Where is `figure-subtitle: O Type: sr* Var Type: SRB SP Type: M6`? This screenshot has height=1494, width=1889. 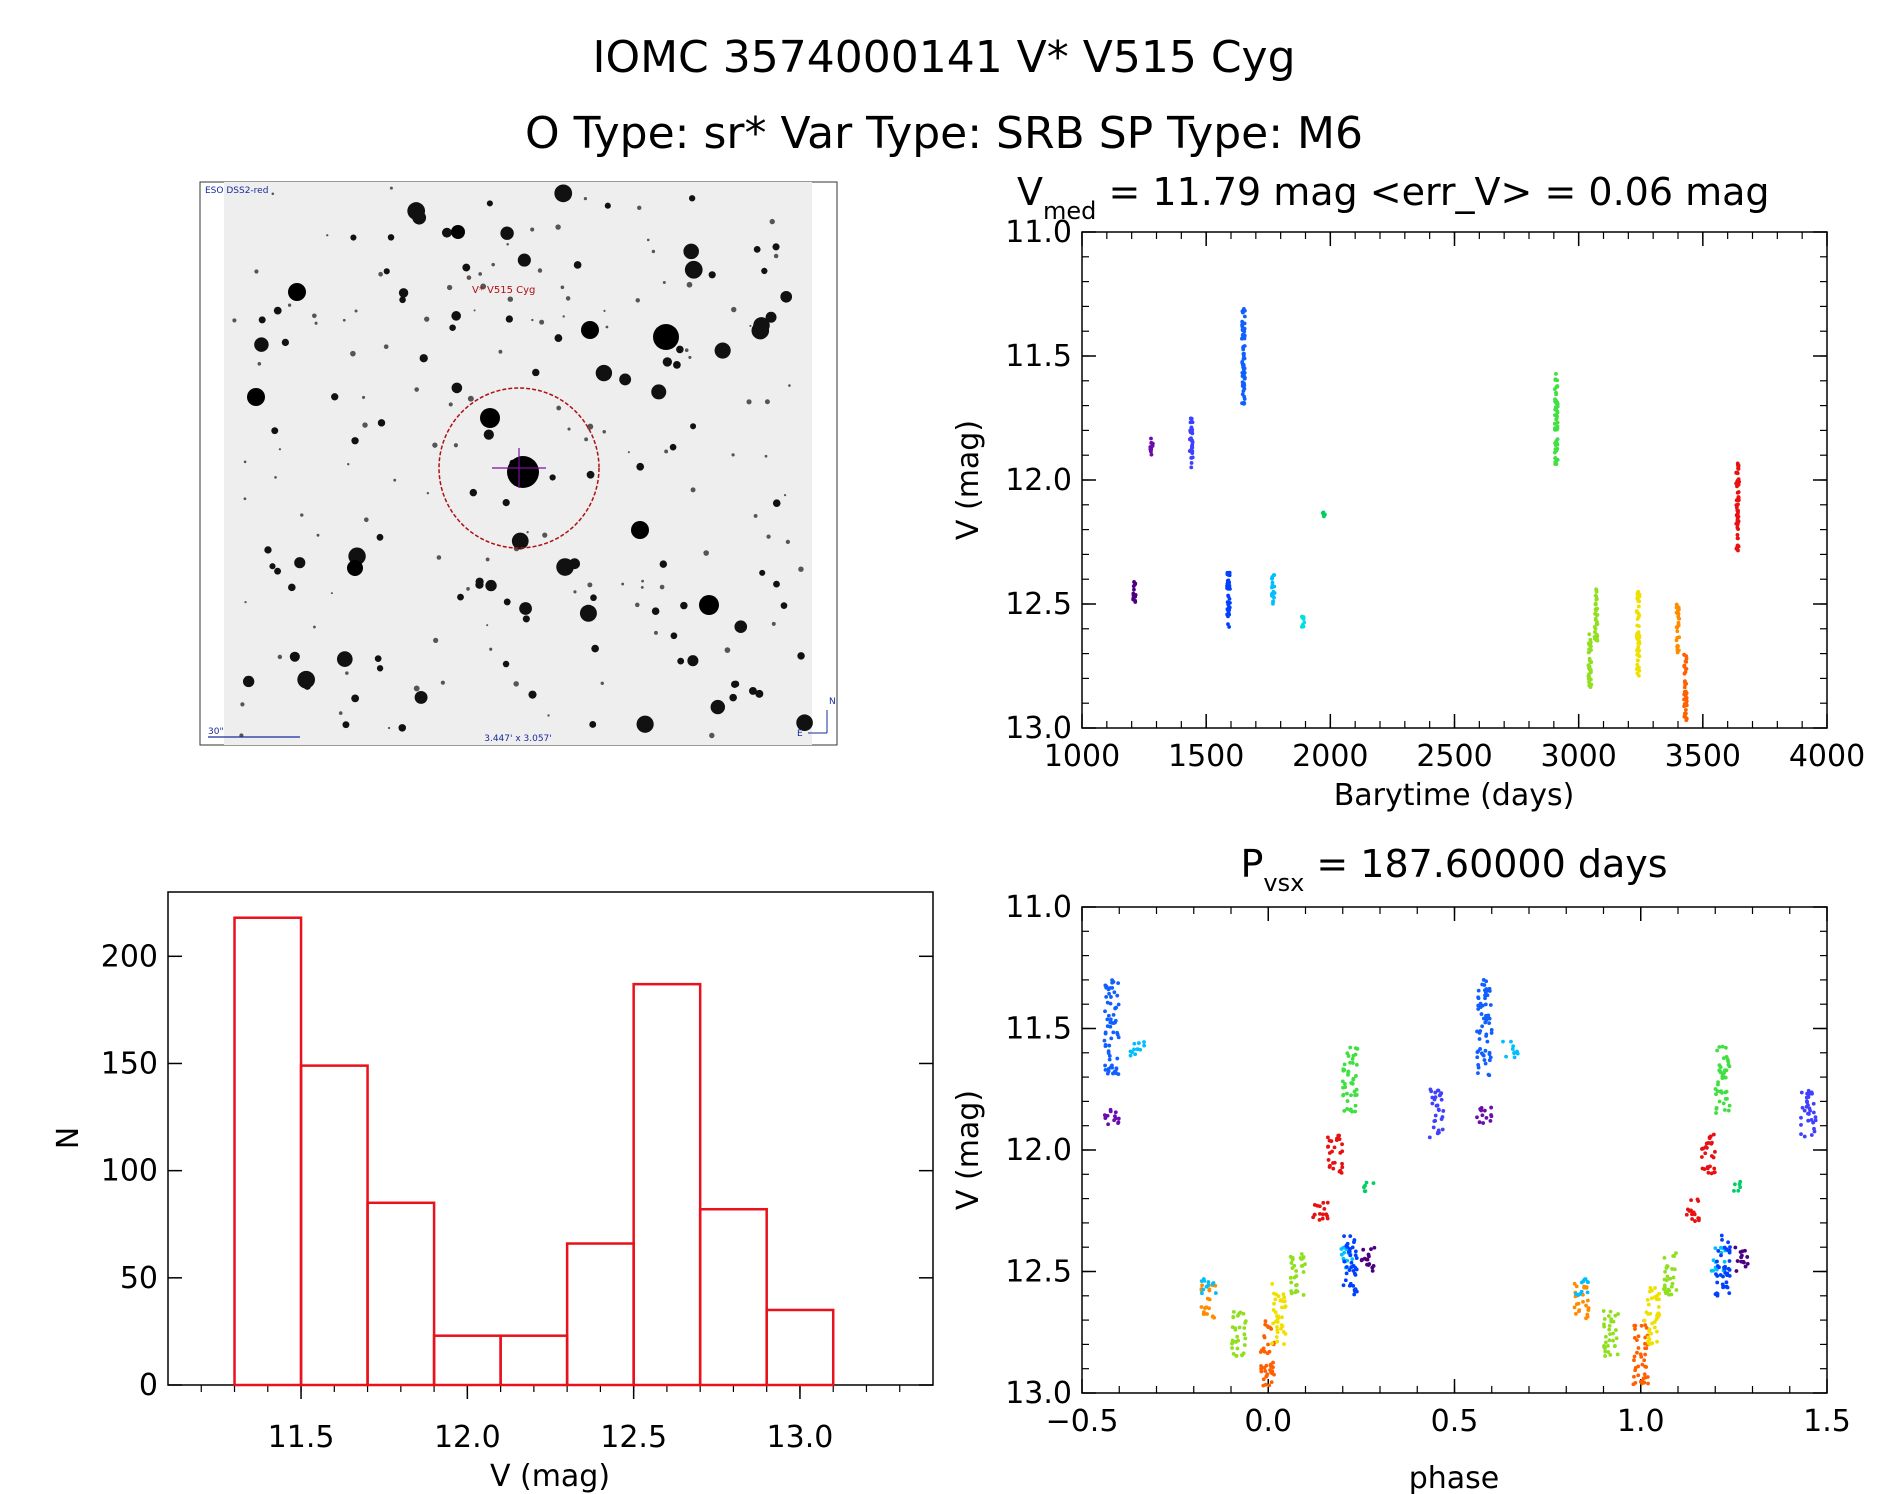 figure-subtitle: O Type: sr* Var Type: SRB SP Type: M6 is located at coordinates (944, 133).